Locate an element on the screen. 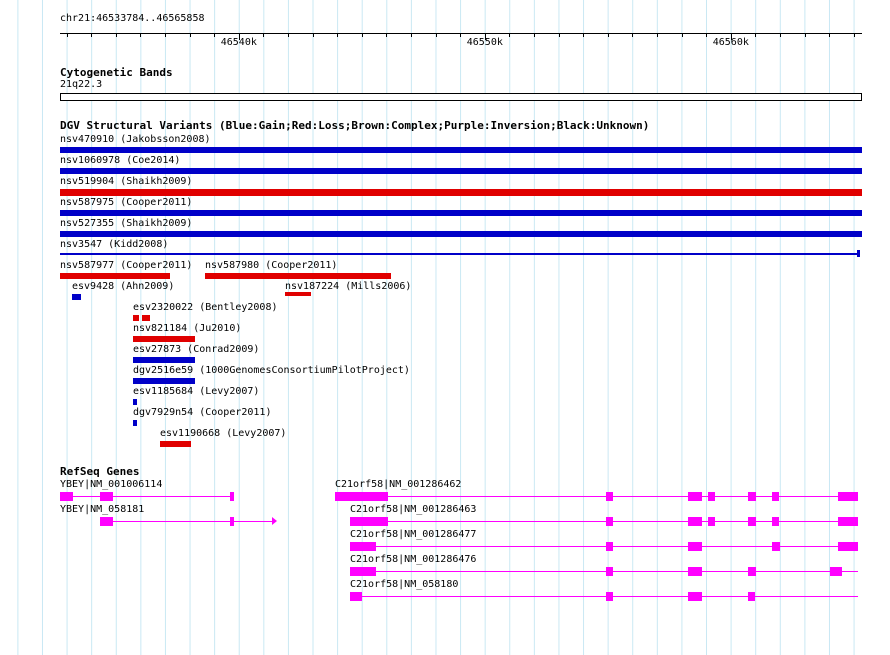 Image resolution: width=890 pixels, height=655 pixels. variant-label: nsv821184 (Ju2010) is located at coordinates (187, 328).